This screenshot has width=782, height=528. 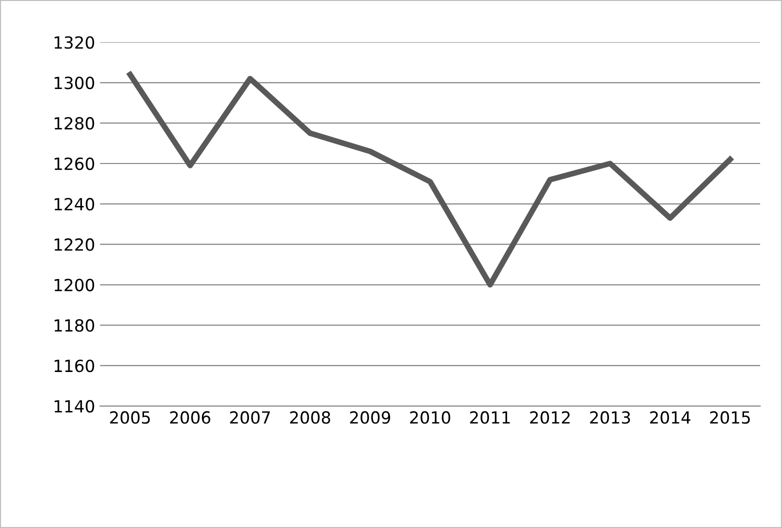 What do you see at coordinates (74, 204) in the screenshot?
I see `y-tick-label: 1240` at bounding box center [74, 204].